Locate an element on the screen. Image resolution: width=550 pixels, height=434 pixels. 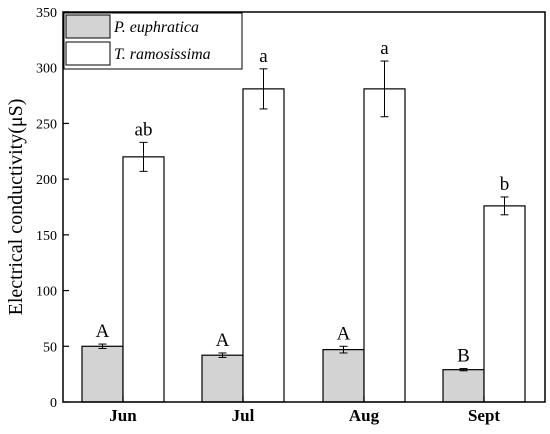
significance-label: b is located at coordinates (505, 184).